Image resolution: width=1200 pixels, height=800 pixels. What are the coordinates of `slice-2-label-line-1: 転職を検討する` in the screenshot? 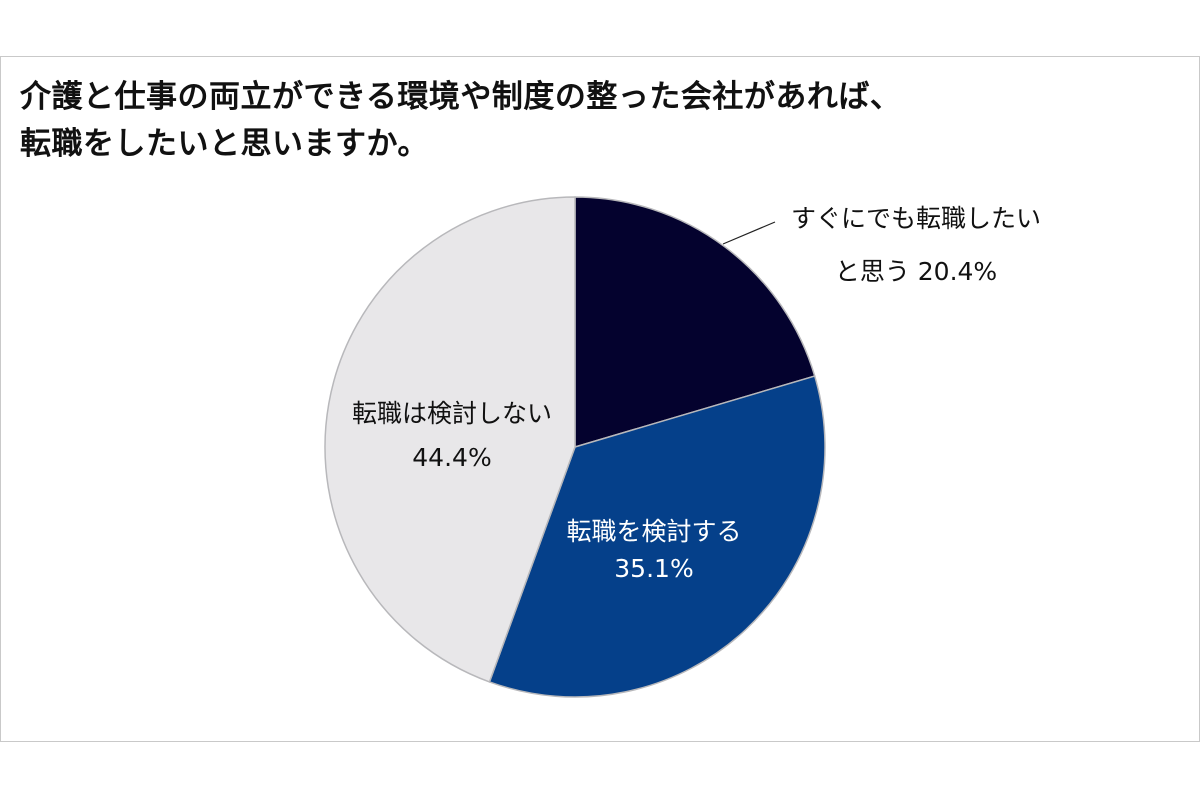 It's located at (653, 531).